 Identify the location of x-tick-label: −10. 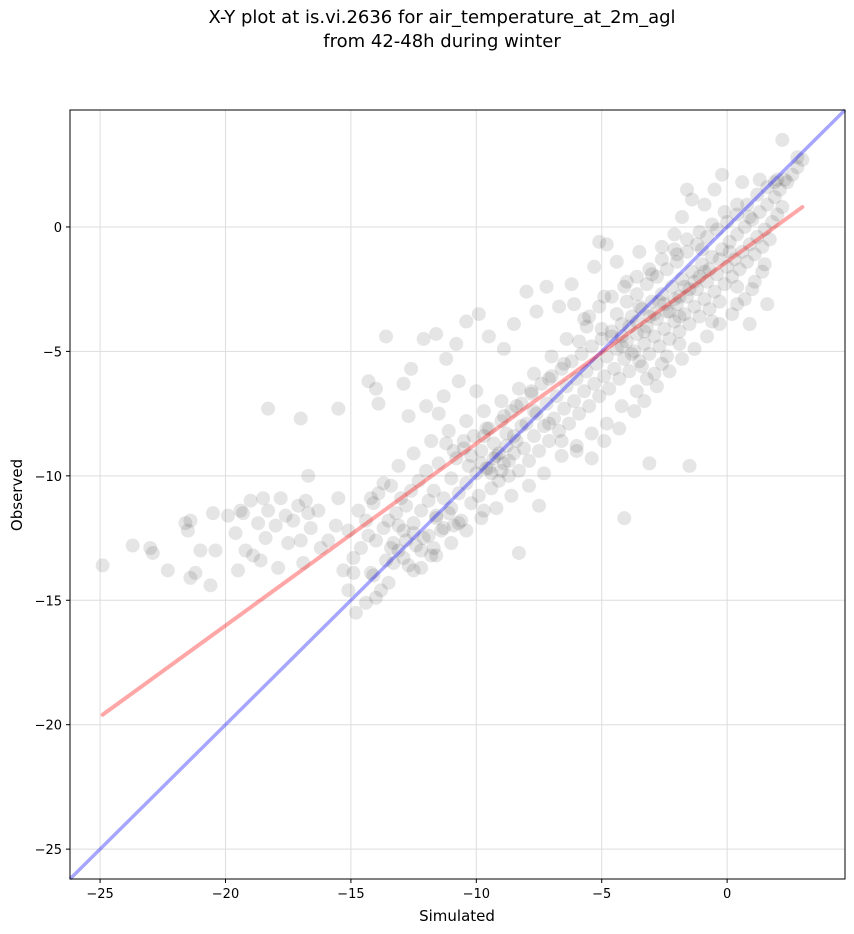
(476, 894).